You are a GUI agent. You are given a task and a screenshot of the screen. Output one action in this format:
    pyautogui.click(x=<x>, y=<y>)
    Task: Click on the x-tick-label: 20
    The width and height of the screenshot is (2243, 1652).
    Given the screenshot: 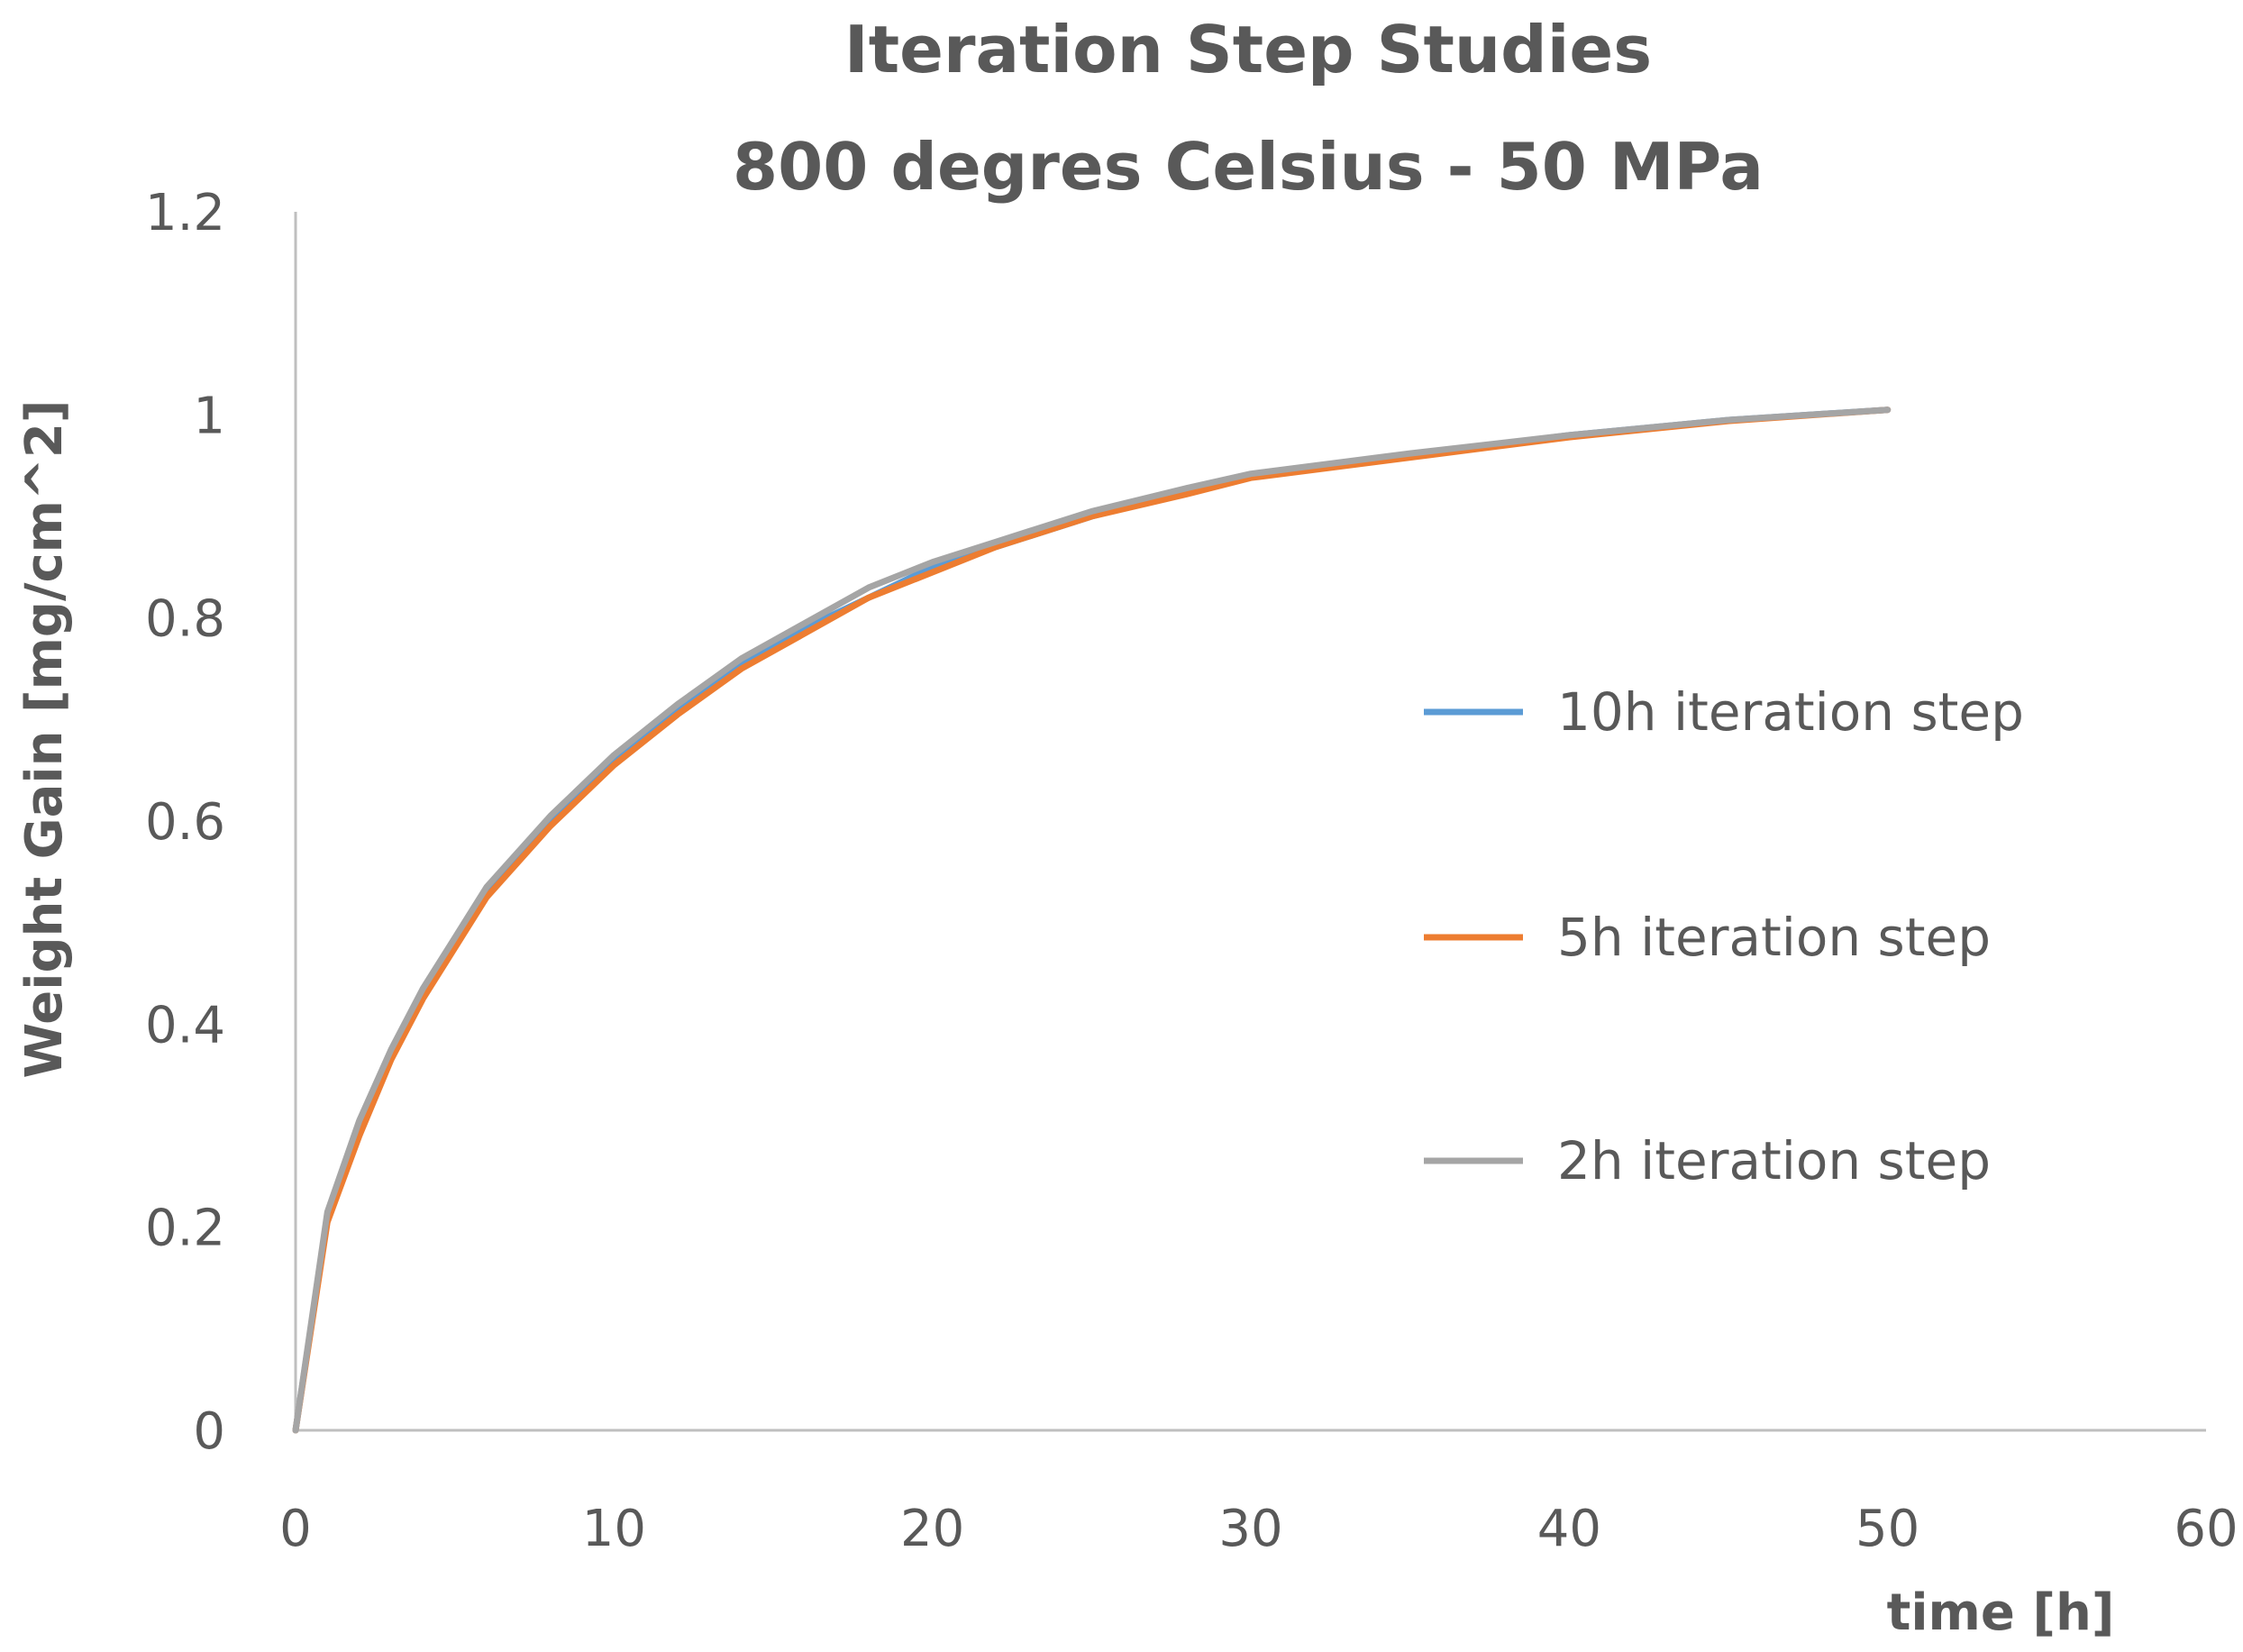 What is the action you would take?
    pyautogui.click(x=932, y=1529)
    